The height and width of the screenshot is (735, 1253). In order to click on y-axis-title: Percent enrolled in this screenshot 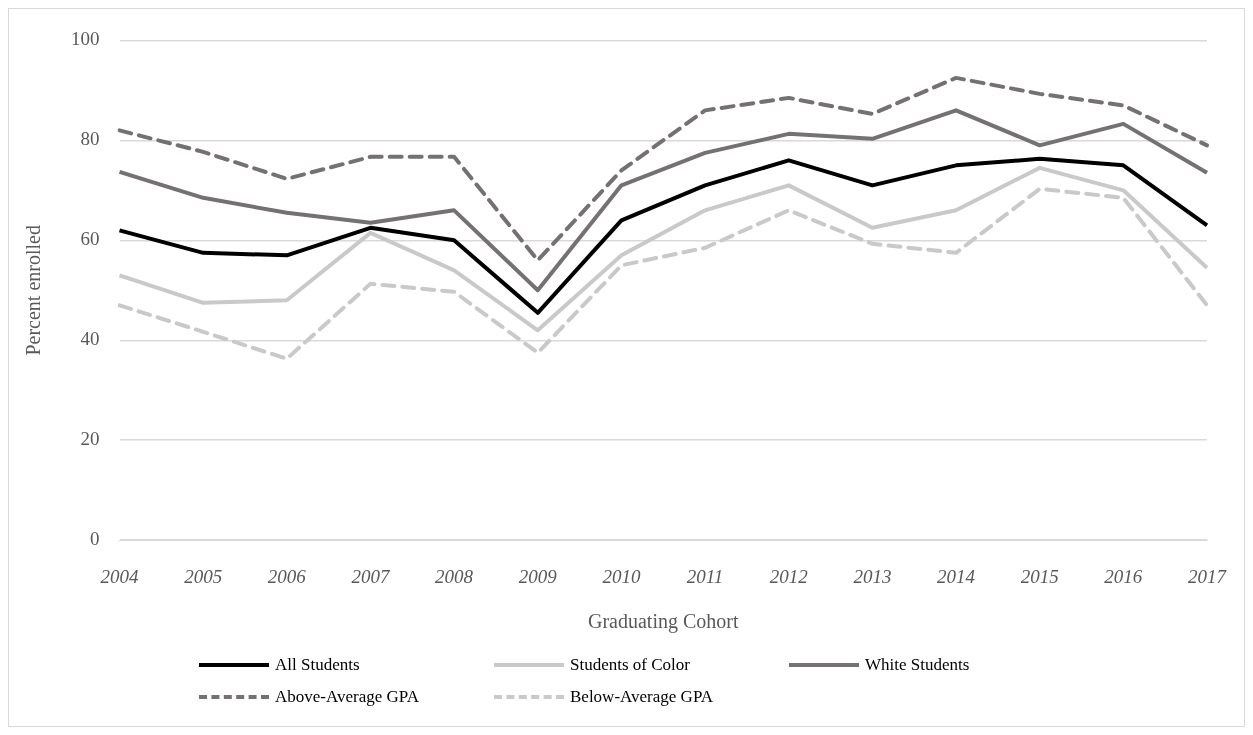, I will do `click(33, 290)`.